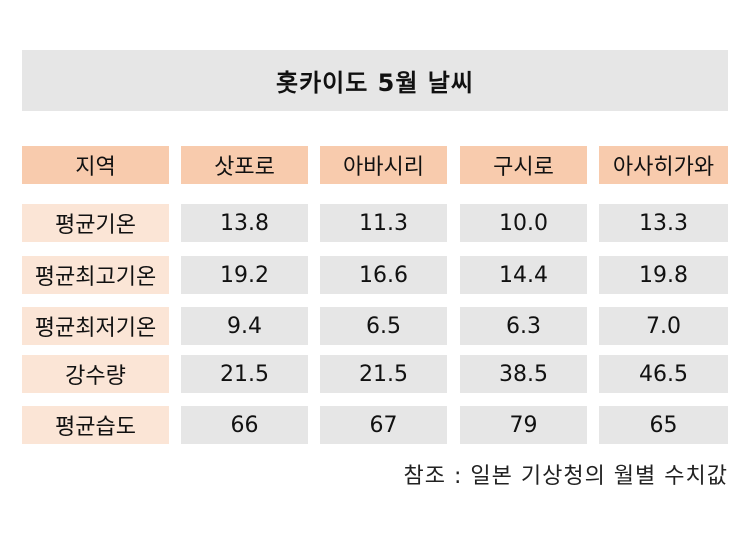 Image resolution: width=750 pixels, height=536 pixels. Describe the element at coordinates (383, 165) in the screenshot. I see `header-abashiri: 아바시리` at that location.